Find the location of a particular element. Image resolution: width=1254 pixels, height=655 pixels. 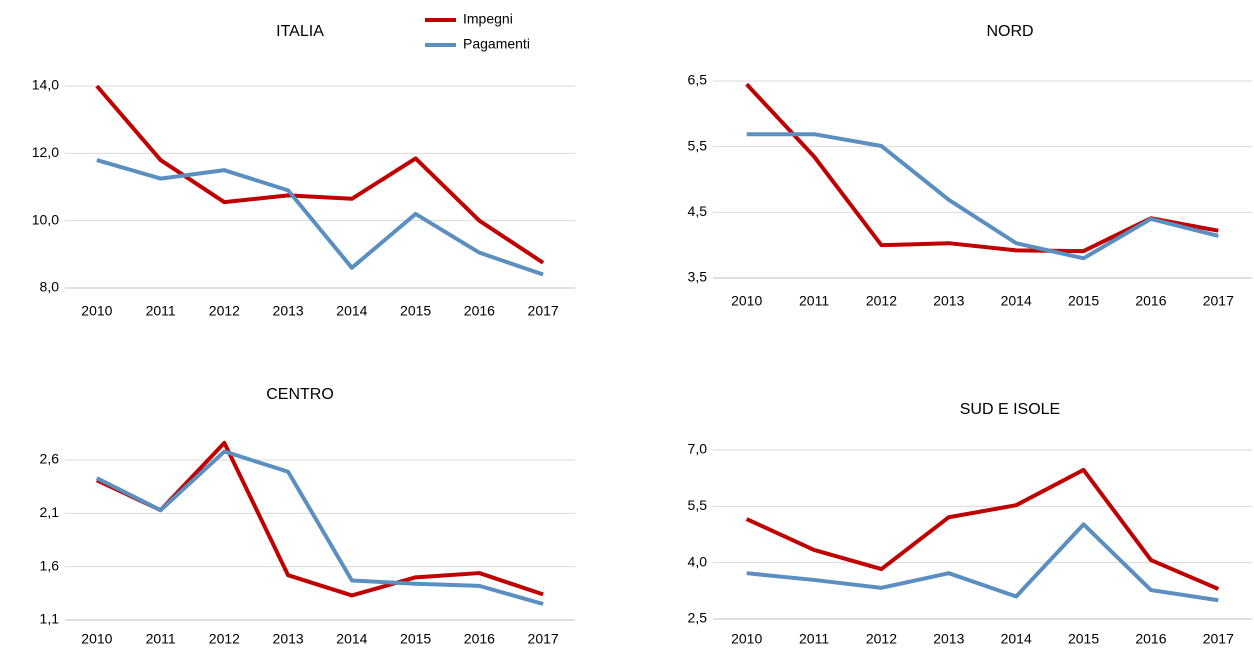

y-tick-label: 1,1 is located at coordinates (50, 619).